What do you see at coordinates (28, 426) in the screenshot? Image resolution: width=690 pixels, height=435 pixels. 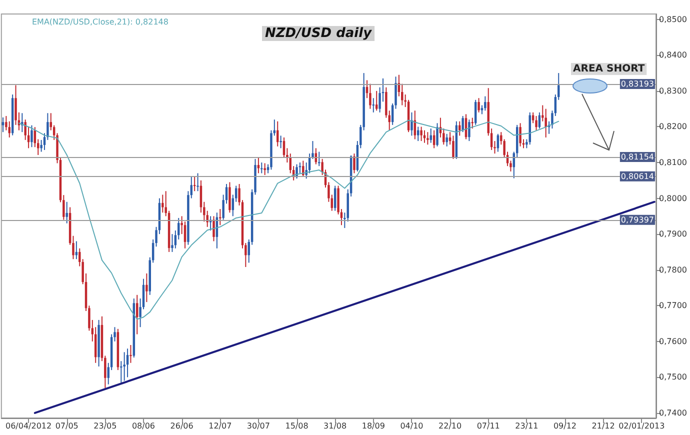 I see `x-tick-label: 06/04/2012` at bounding box center [28, 426].